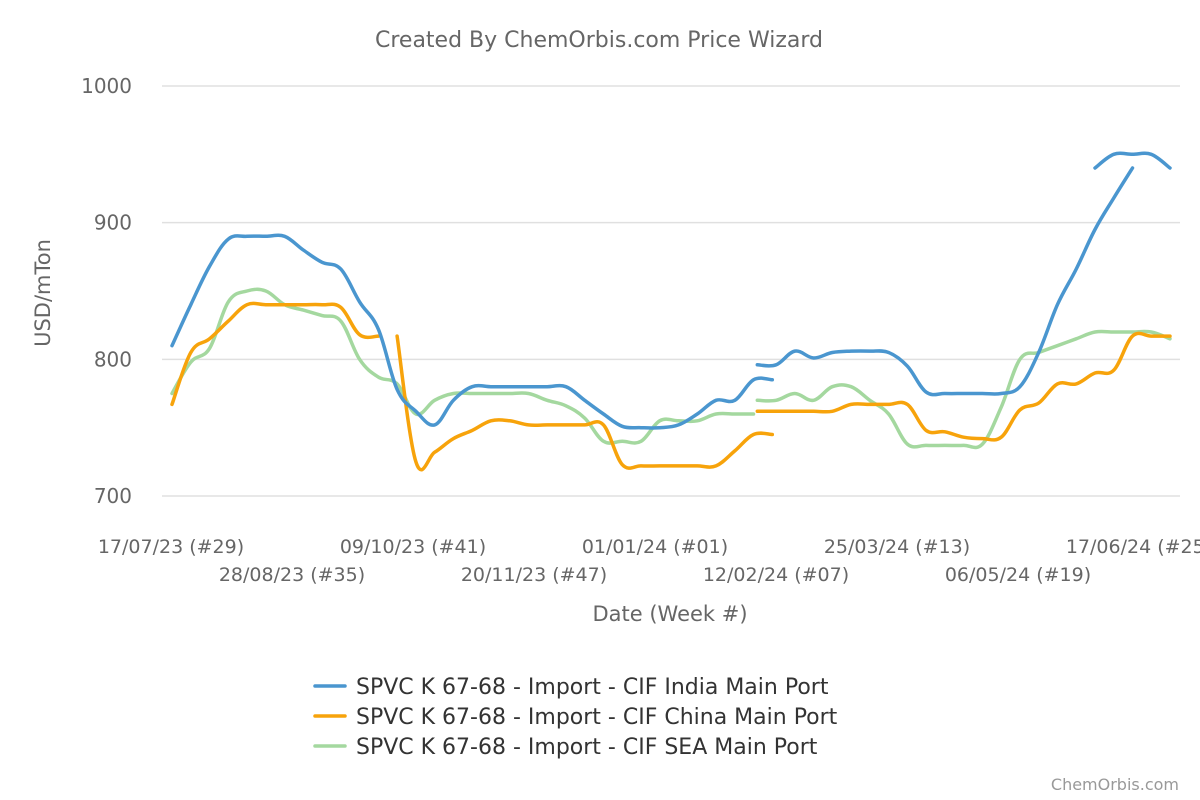 This screenshot has width=1200, height=800. What do you see at coordinates (113, 223) in the screenshot?
I see `y-tick-label-900: 900` at bounding box center [113, 223].